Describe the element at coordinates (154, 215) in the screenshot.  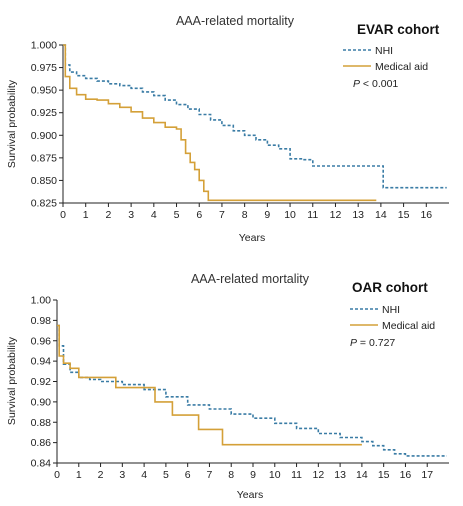
I see `evar-x-tick-label: 4` at that location.